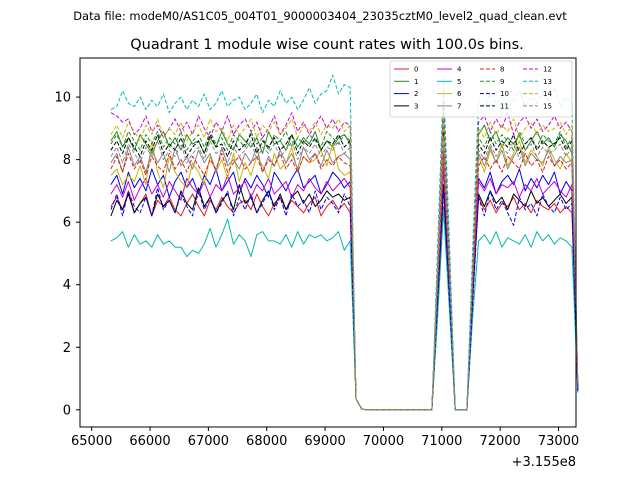  What do you see at coordinates (266, 441) in the screenshot?
I see `x-tick-label: 68000` at bounding box center [266, 441].